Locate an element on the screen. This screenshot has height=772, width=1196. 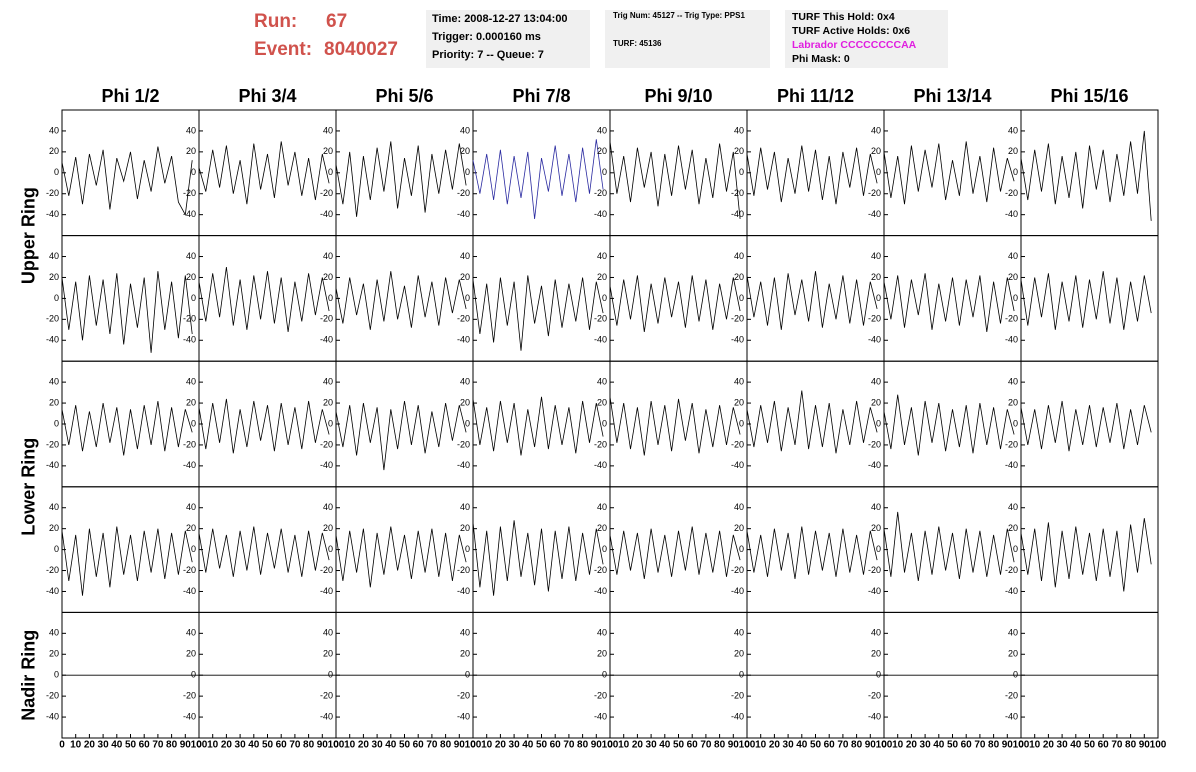
x-tick-label: 80 is located at coordinates (994, 745).